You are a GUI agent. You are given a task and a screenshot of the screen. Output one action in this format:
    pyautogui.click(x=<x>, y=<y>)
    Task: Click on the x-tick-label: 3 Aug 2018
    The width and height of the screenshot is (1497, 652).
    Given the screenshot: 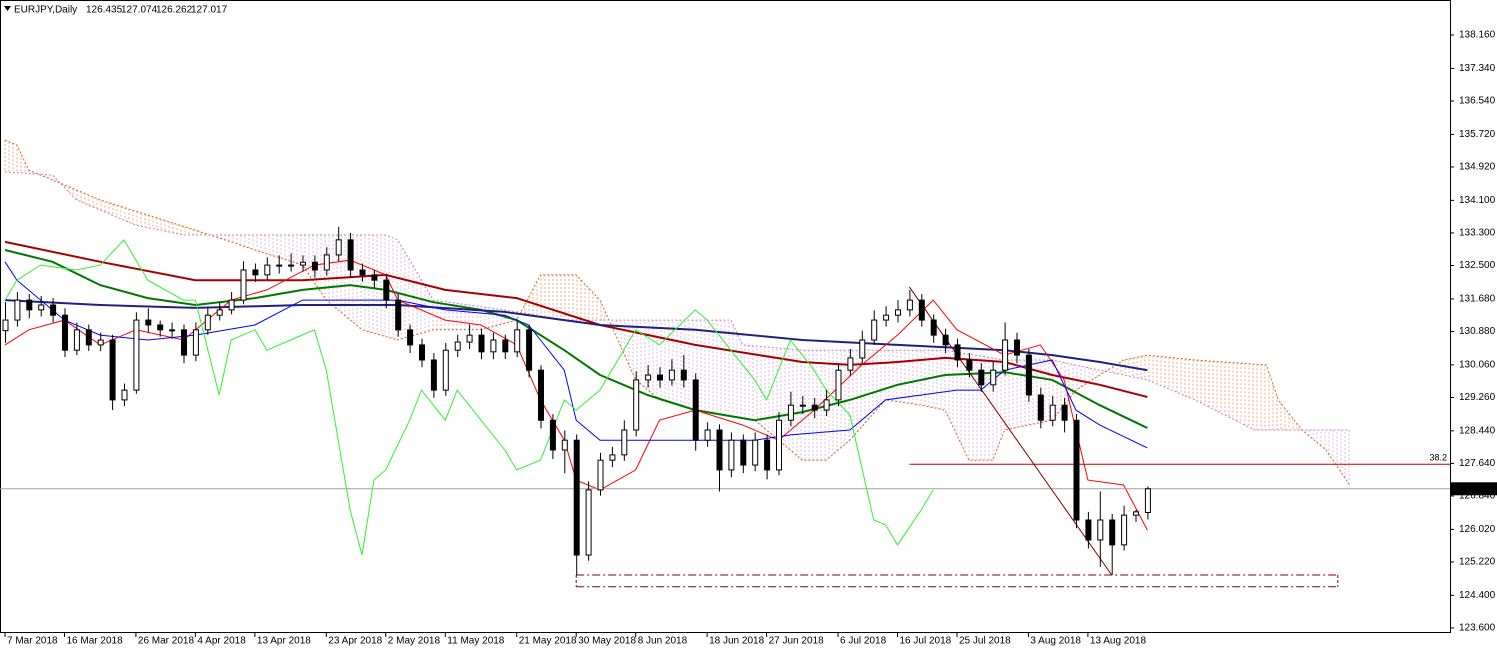 What is the action you would take?
    pyautogui.click(x=1055, y=641)
    